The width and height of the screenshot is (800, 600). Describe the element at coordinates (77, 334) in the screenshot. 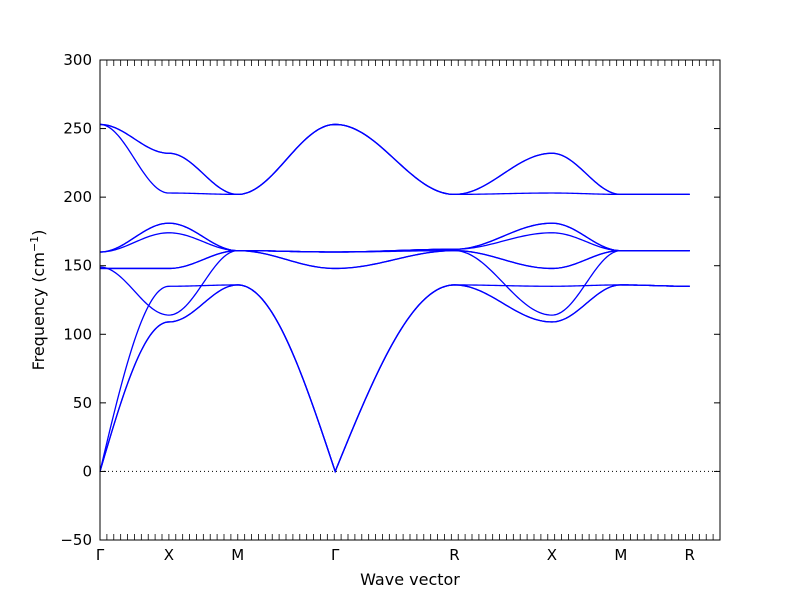

I see `y-tick-label: 100` at that location.